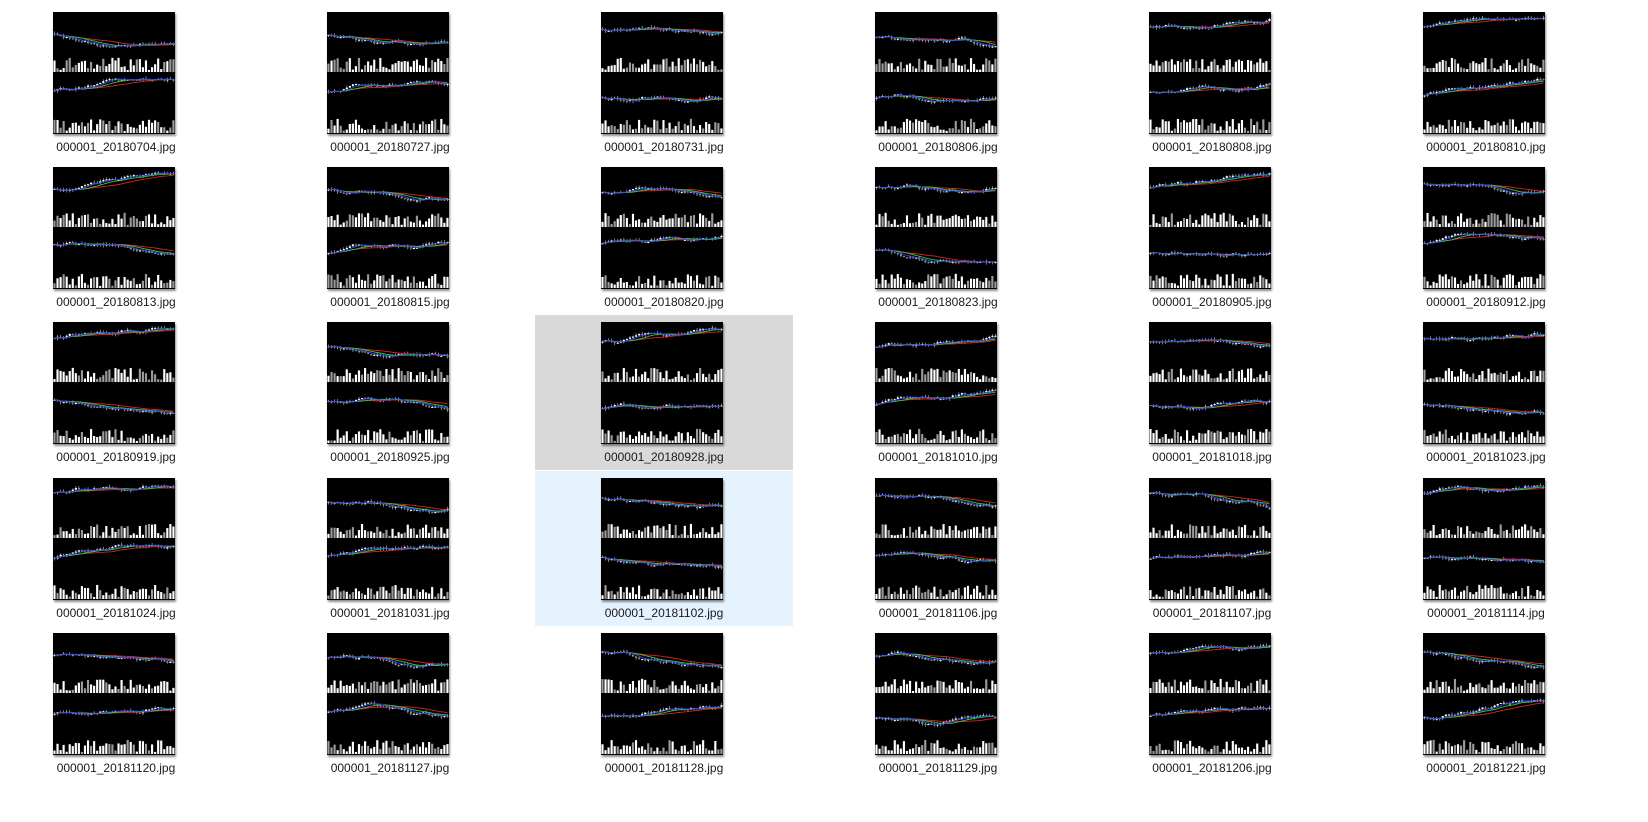 This screenshot has height=822, width=1648. What do you see at coordinates (938, 613) in the screenshot?
I see `file-name-label: 000001_20181106.jpg` at bounding box center [938, 613].